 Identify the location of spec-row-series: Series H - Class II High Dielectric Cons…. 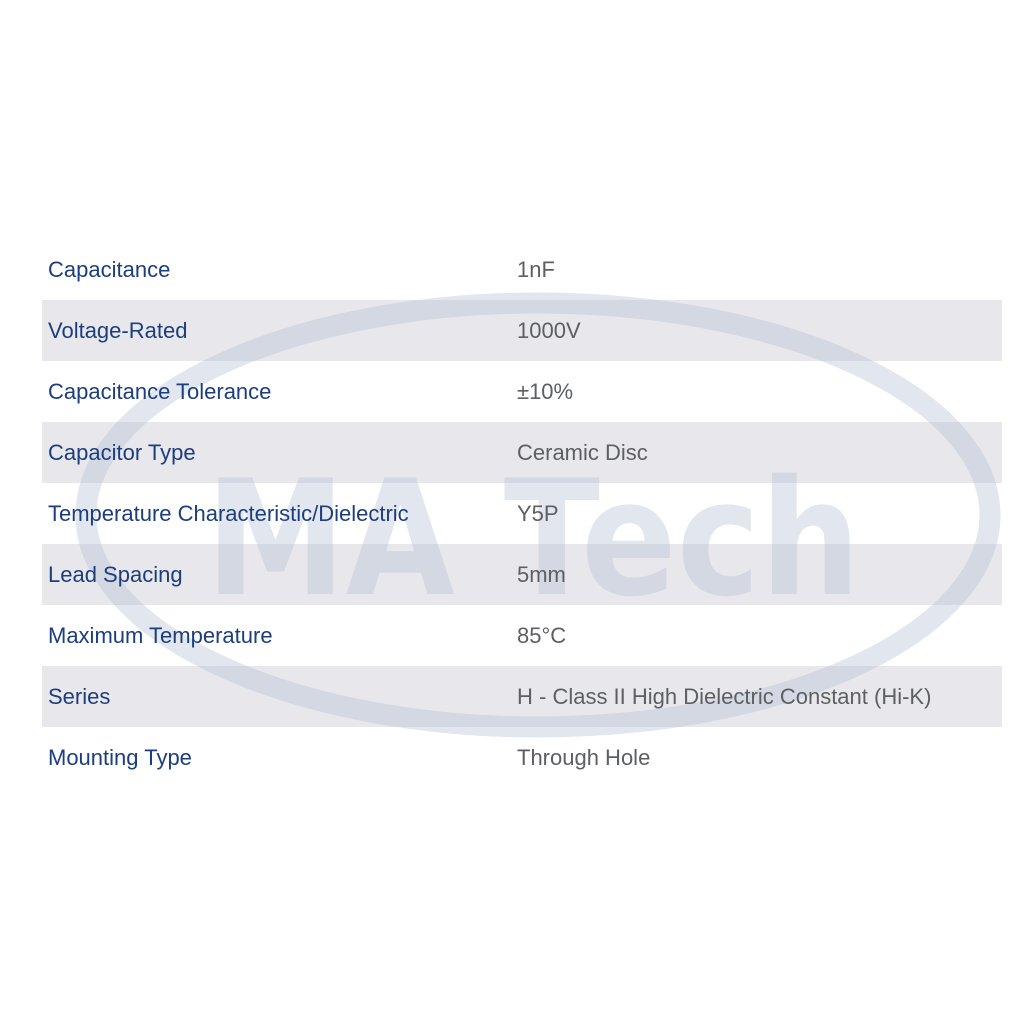
(522, 696).